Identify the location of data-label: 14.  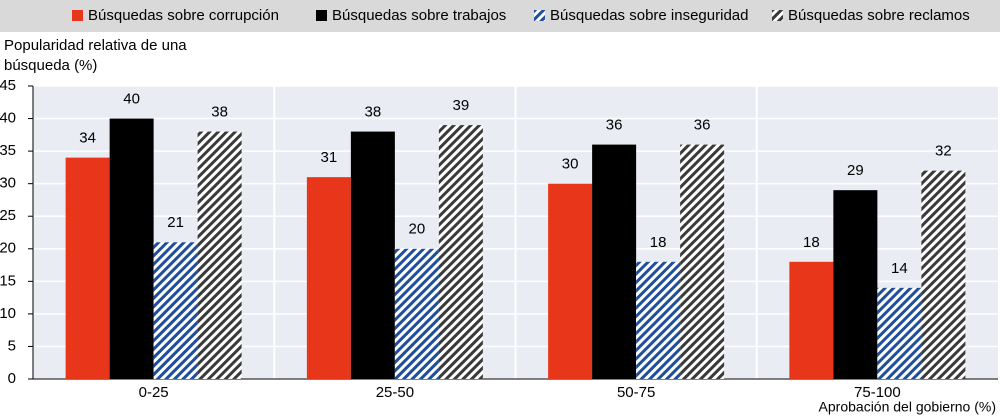
(899, 268).